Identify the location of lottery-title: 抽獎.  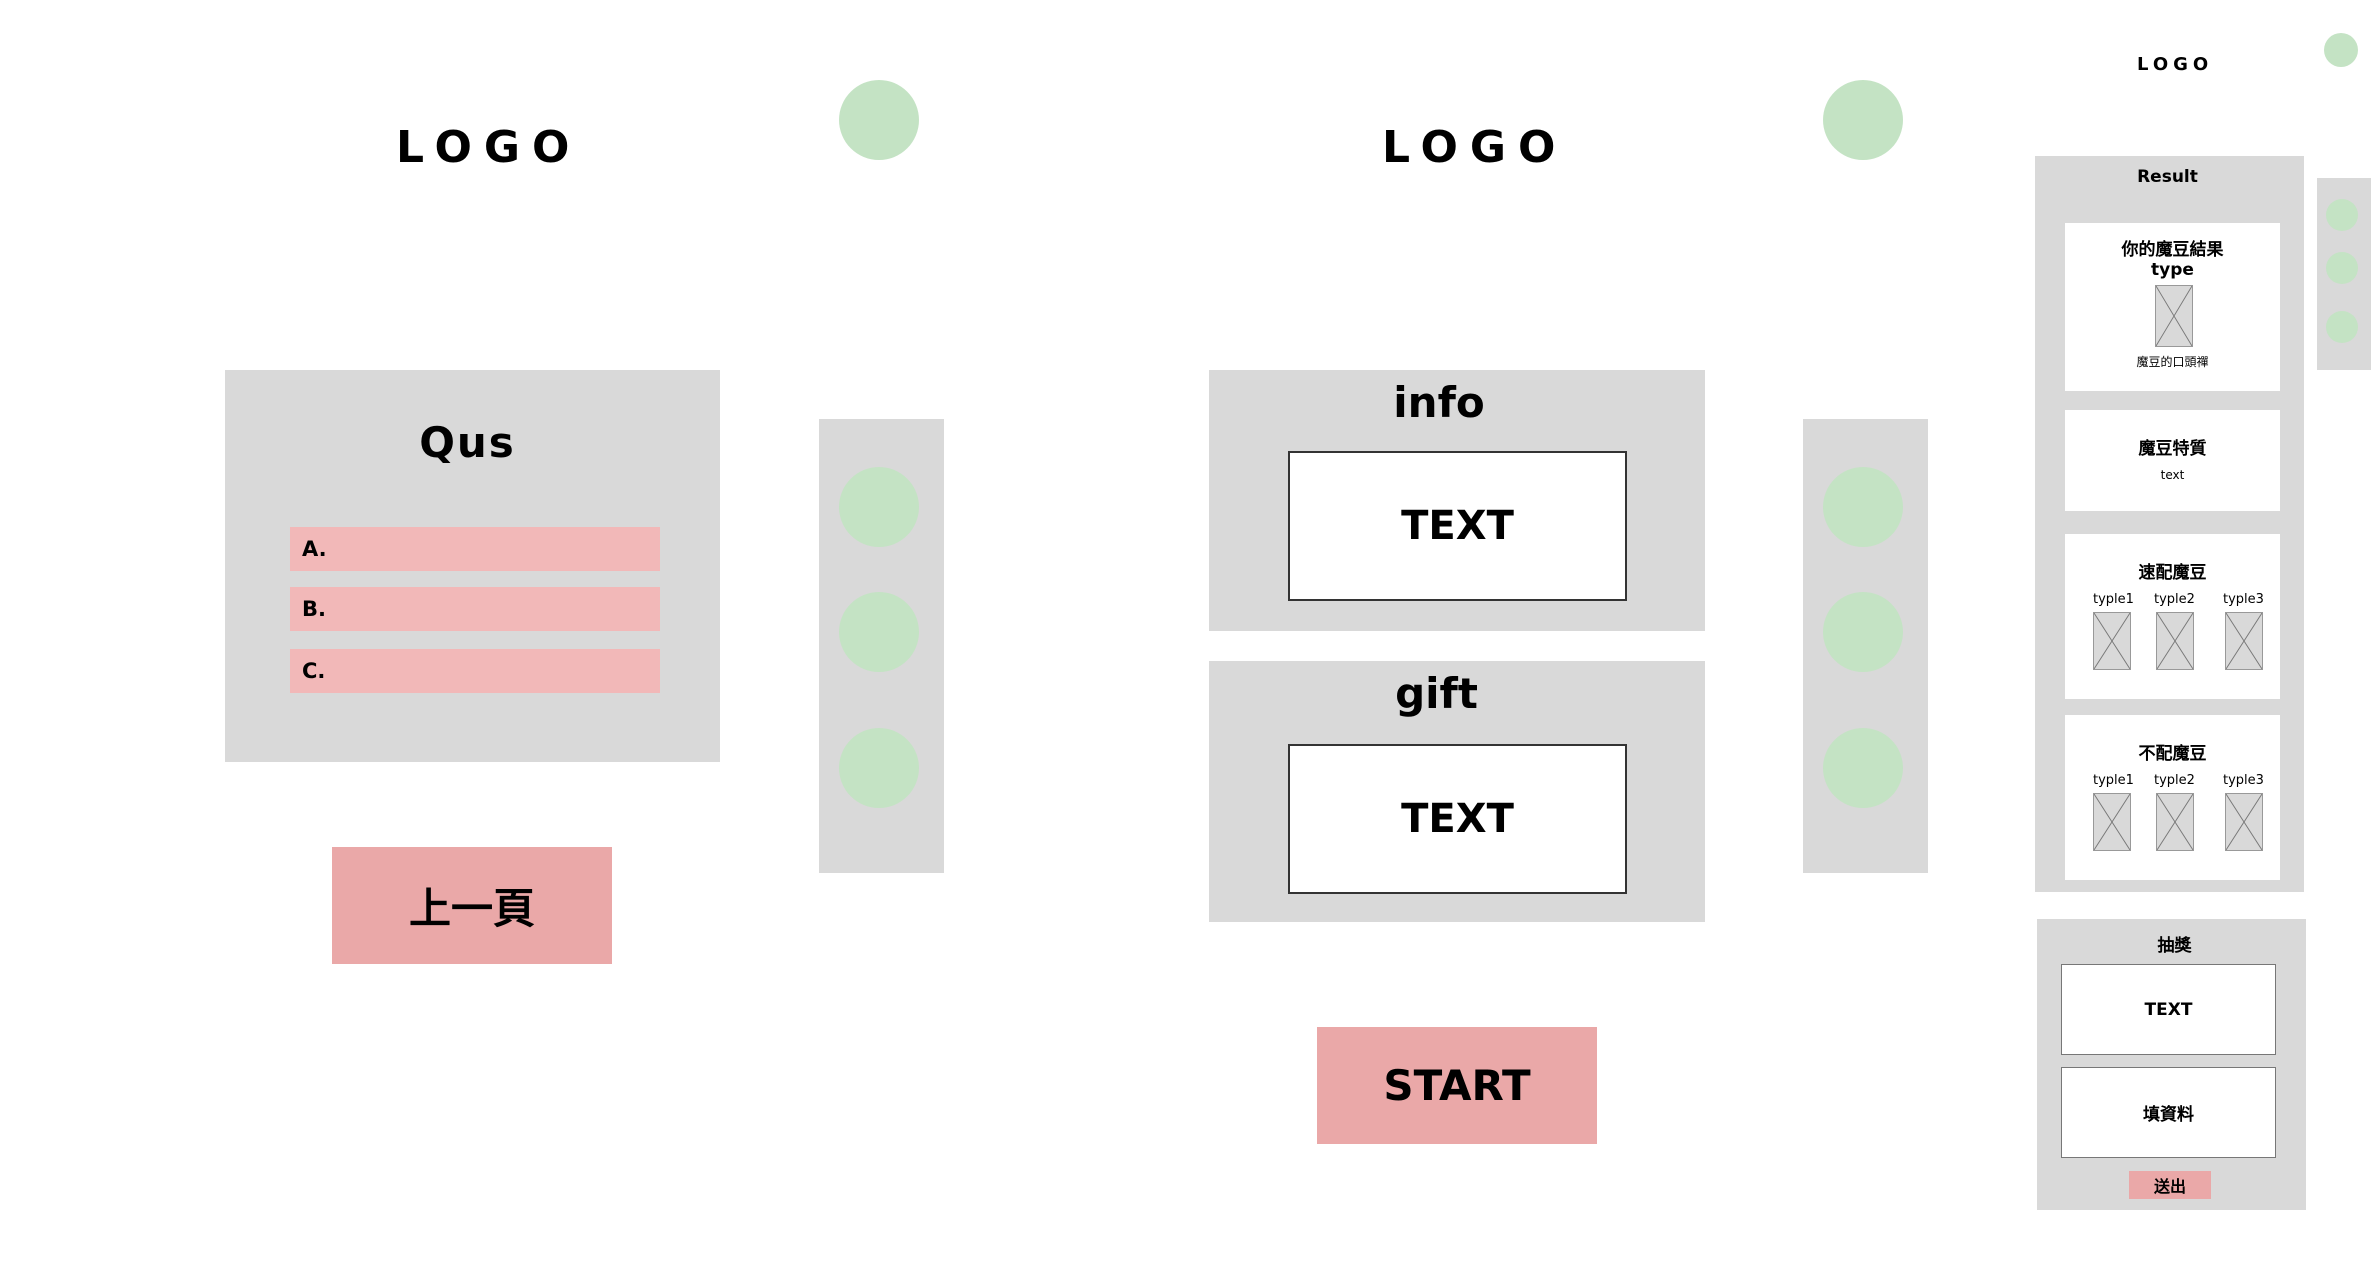
(2174, 946).